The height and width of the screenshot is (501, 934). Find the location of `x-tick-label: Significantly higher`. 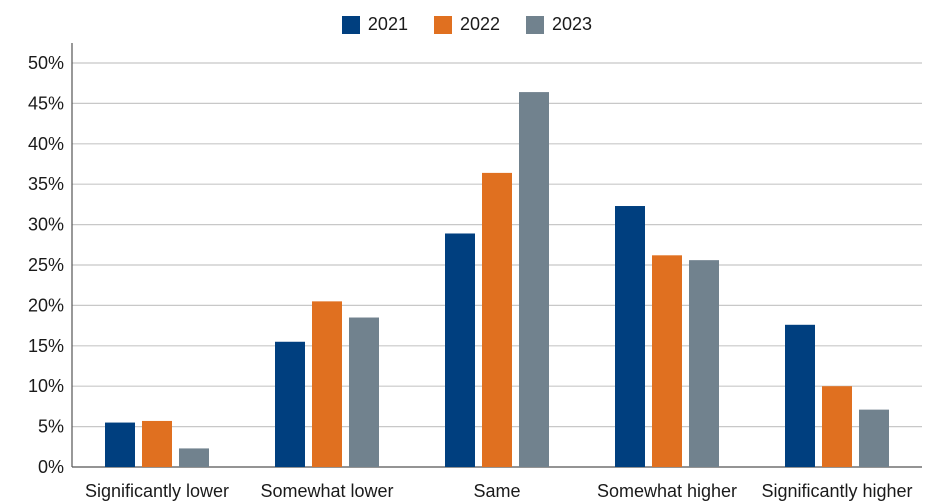

x-tick-label: Significantly higher is located at coordinates (836, 491).